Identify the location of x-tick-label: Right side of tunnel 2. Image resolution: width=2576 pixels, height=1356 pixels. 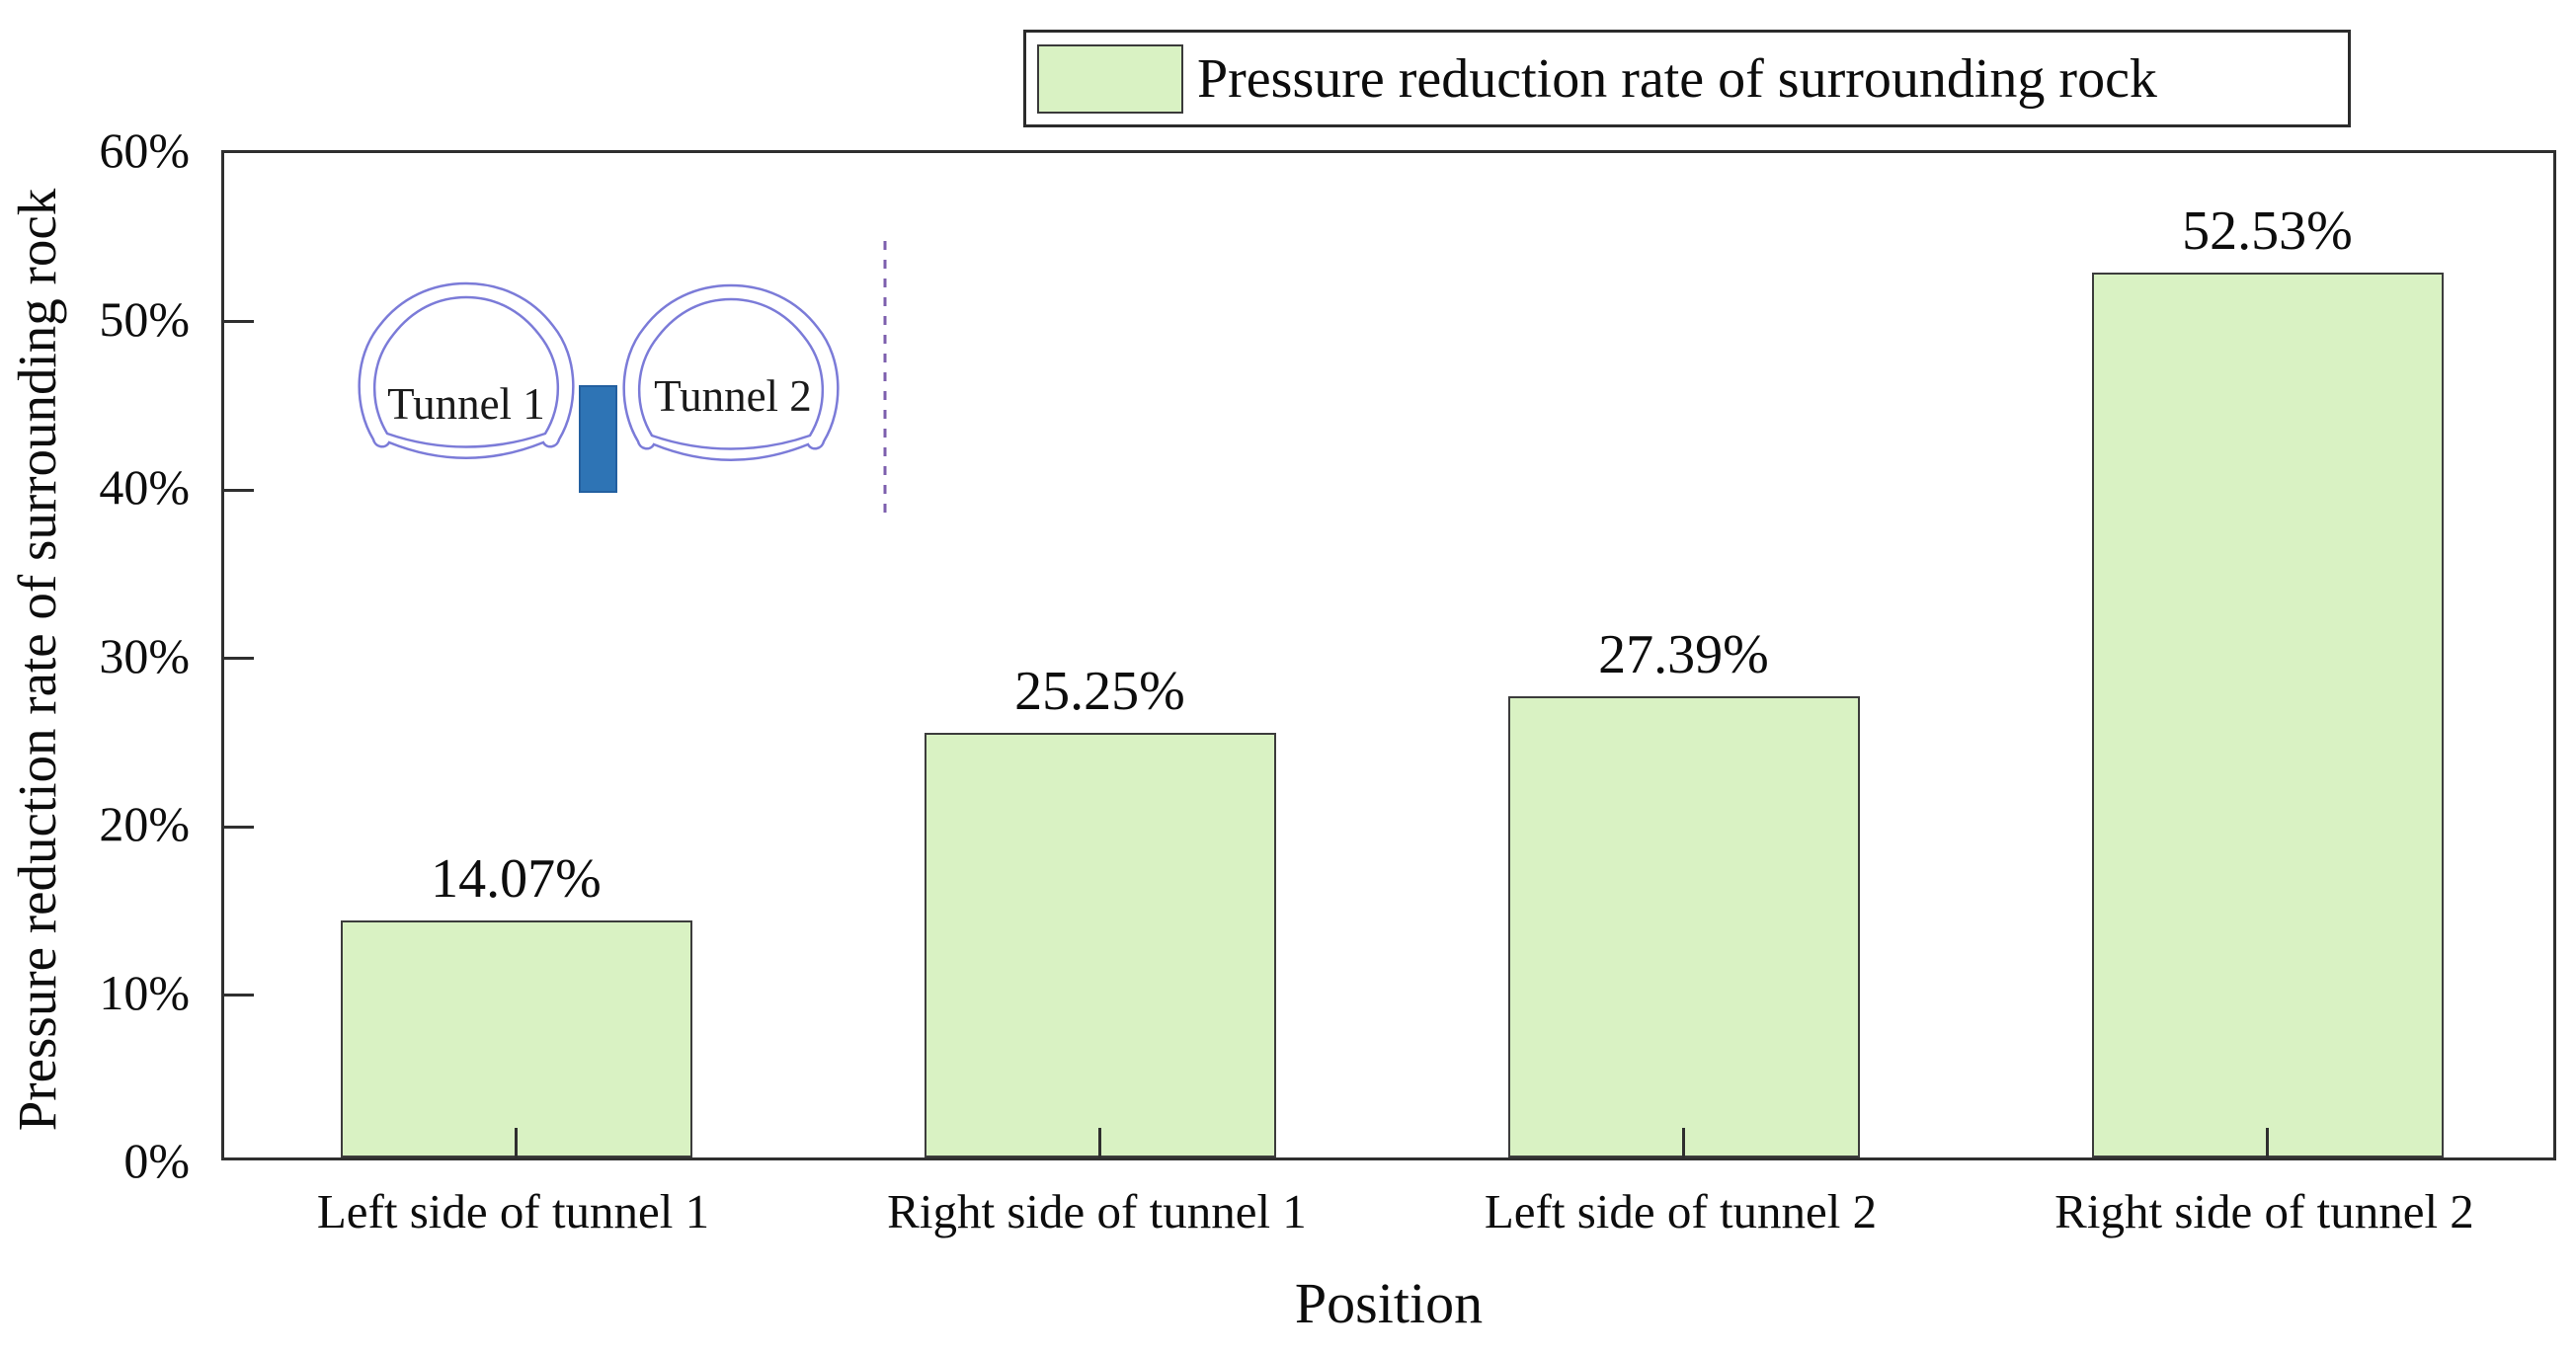
(2264, 1211).